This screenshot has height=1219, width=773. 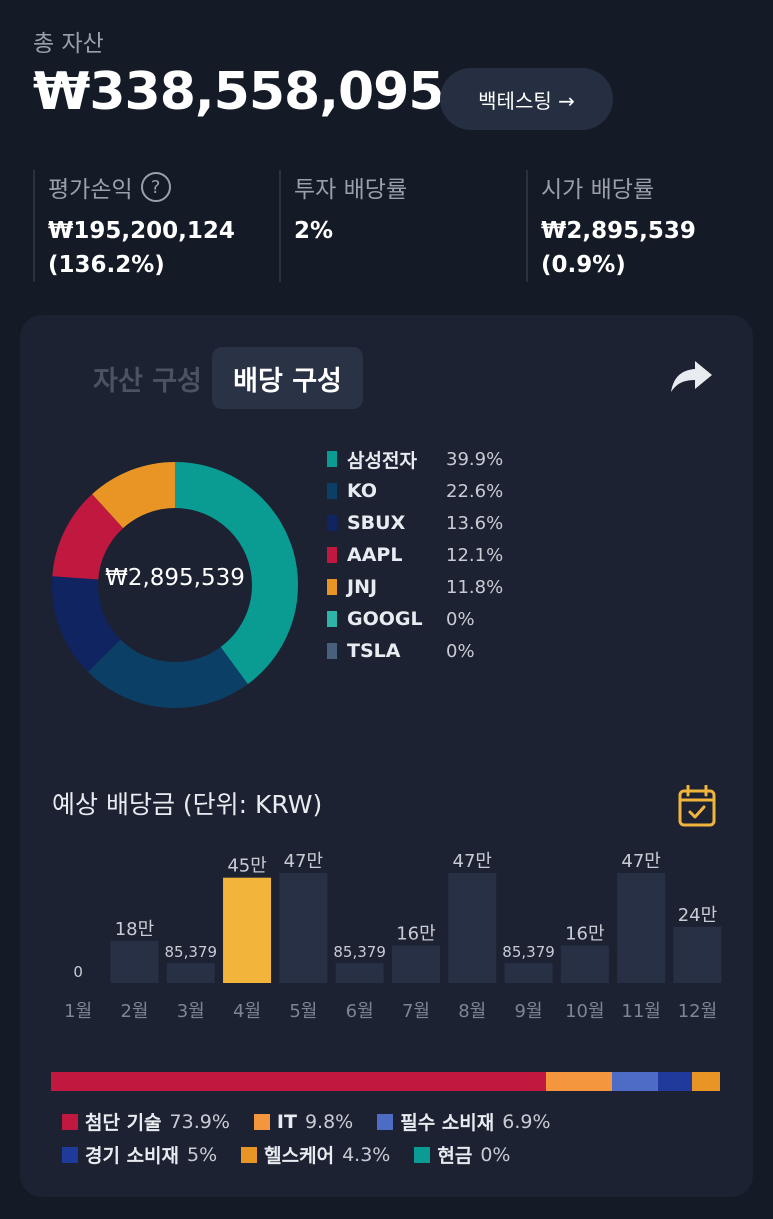 What do you see at coordinates (598, 190) in the screenshot?
I see `metric-label: 시가 배당률` at bounding box center [598, 190].